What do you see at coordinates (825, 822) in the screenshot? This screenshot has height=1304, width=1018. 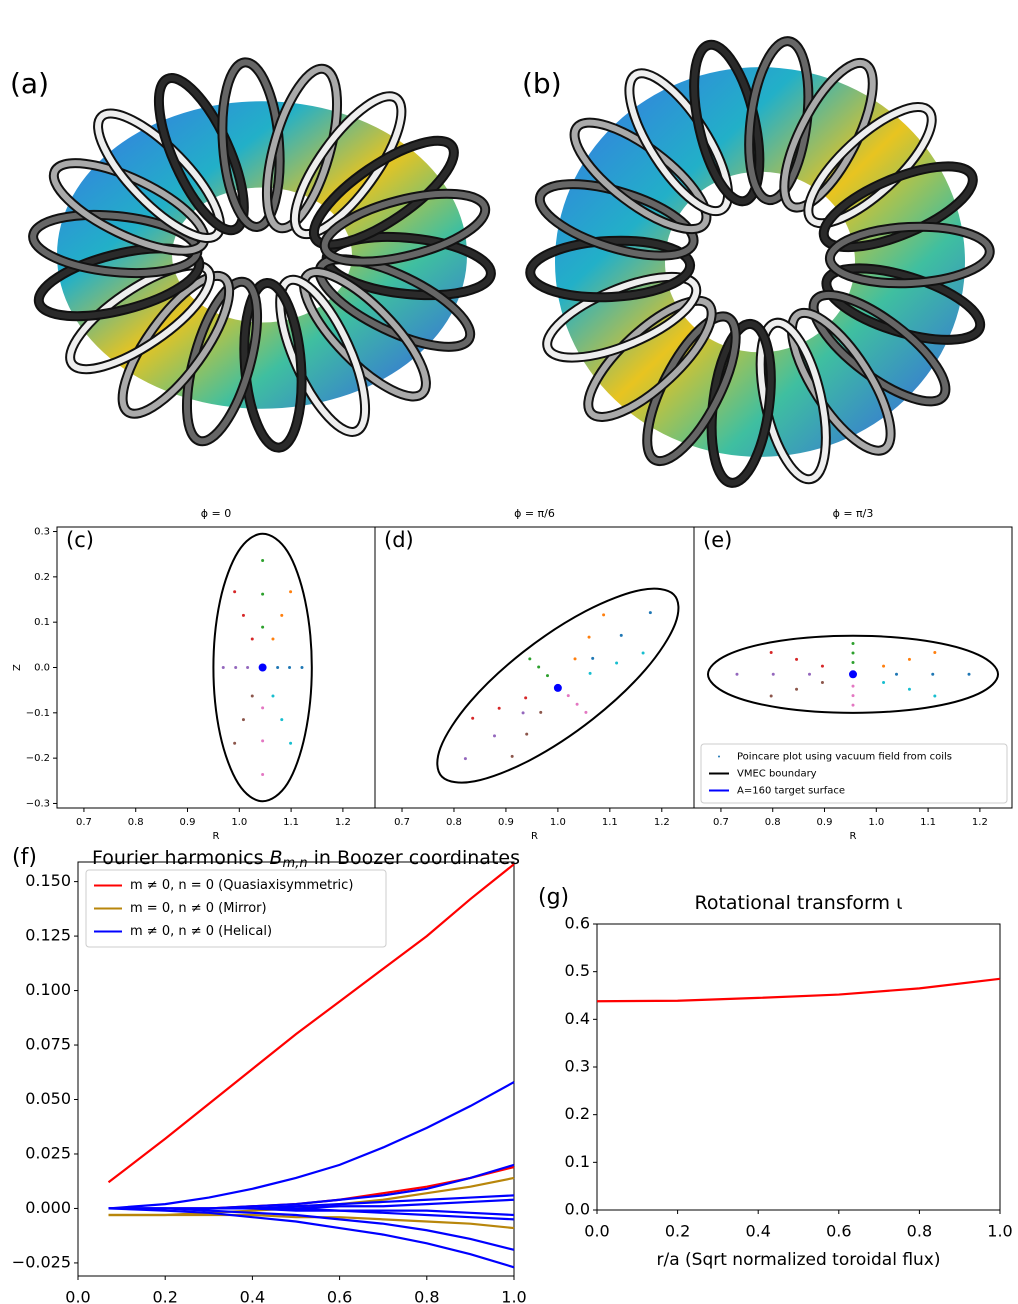 I see `x-tick-label: 0.9` at bounding box center [825, 822].